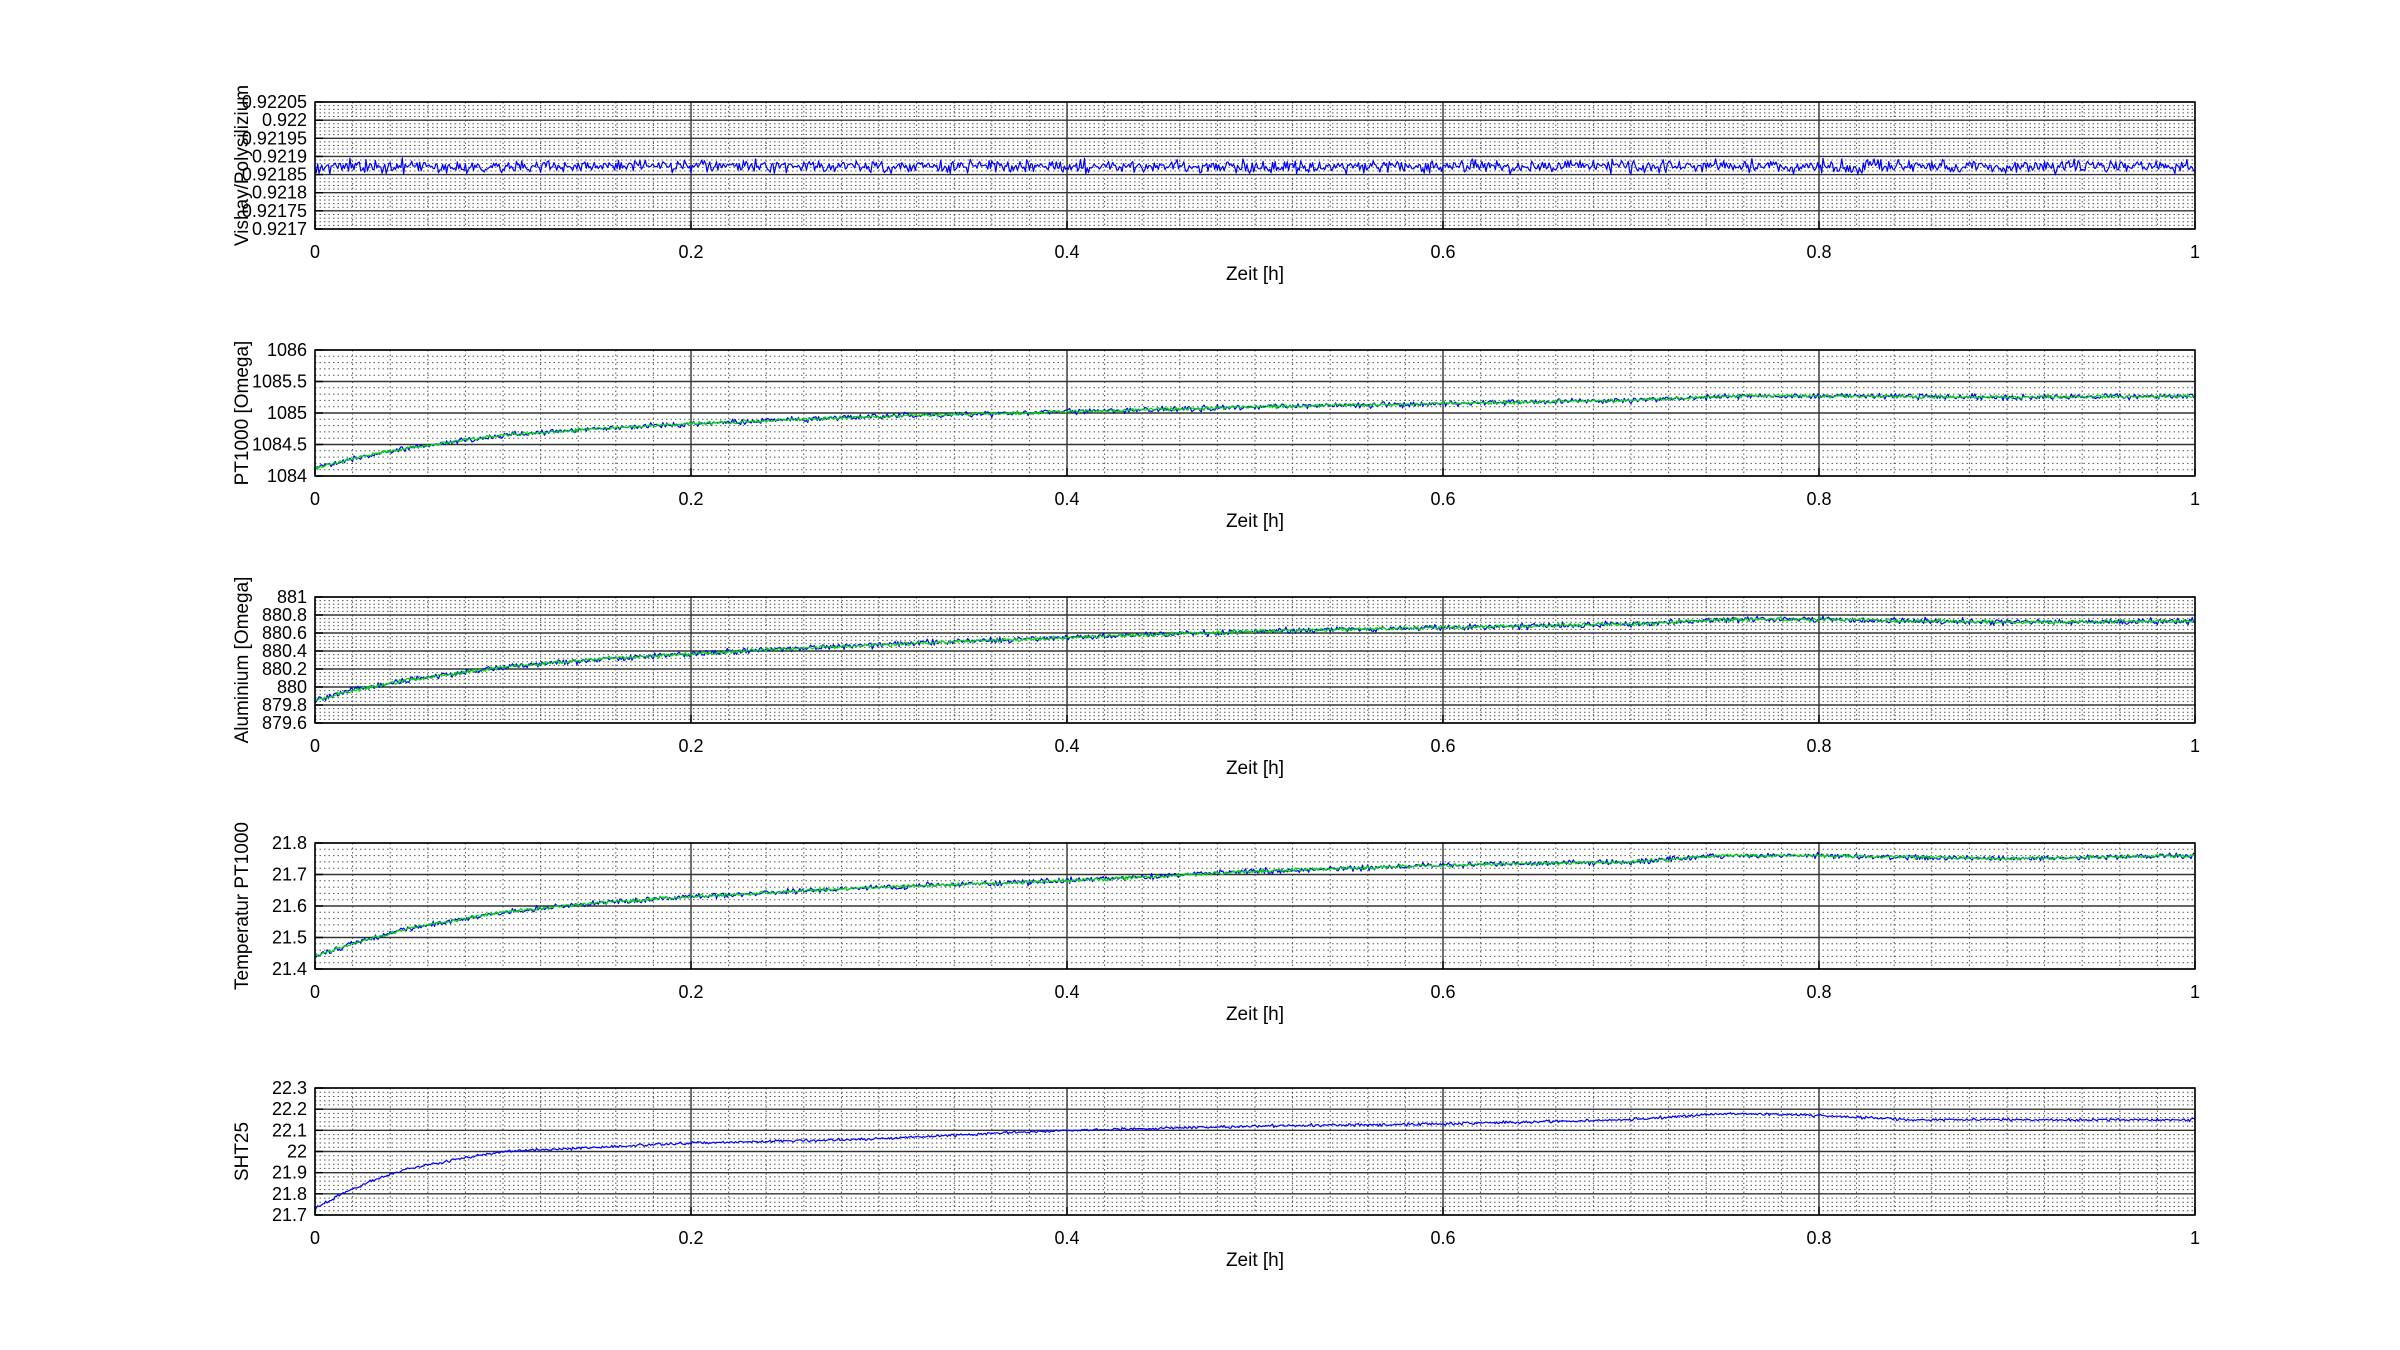  I want to click on y-tick-label: 881, so click(292, 597).